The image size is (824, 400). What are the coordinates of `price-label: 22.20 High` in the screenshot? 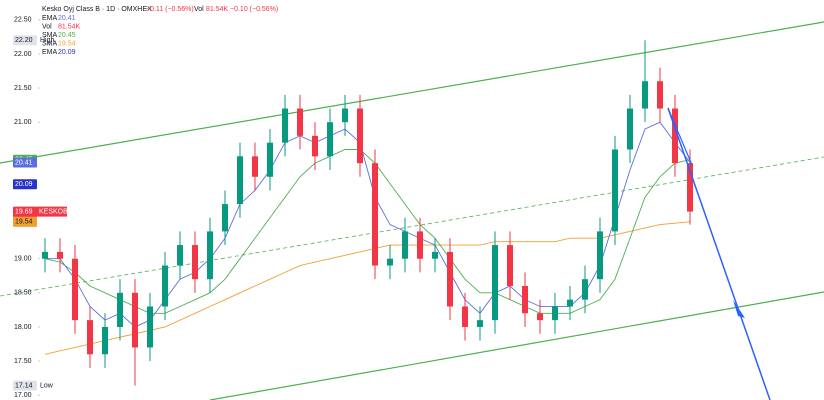 It's located at (34, 40).